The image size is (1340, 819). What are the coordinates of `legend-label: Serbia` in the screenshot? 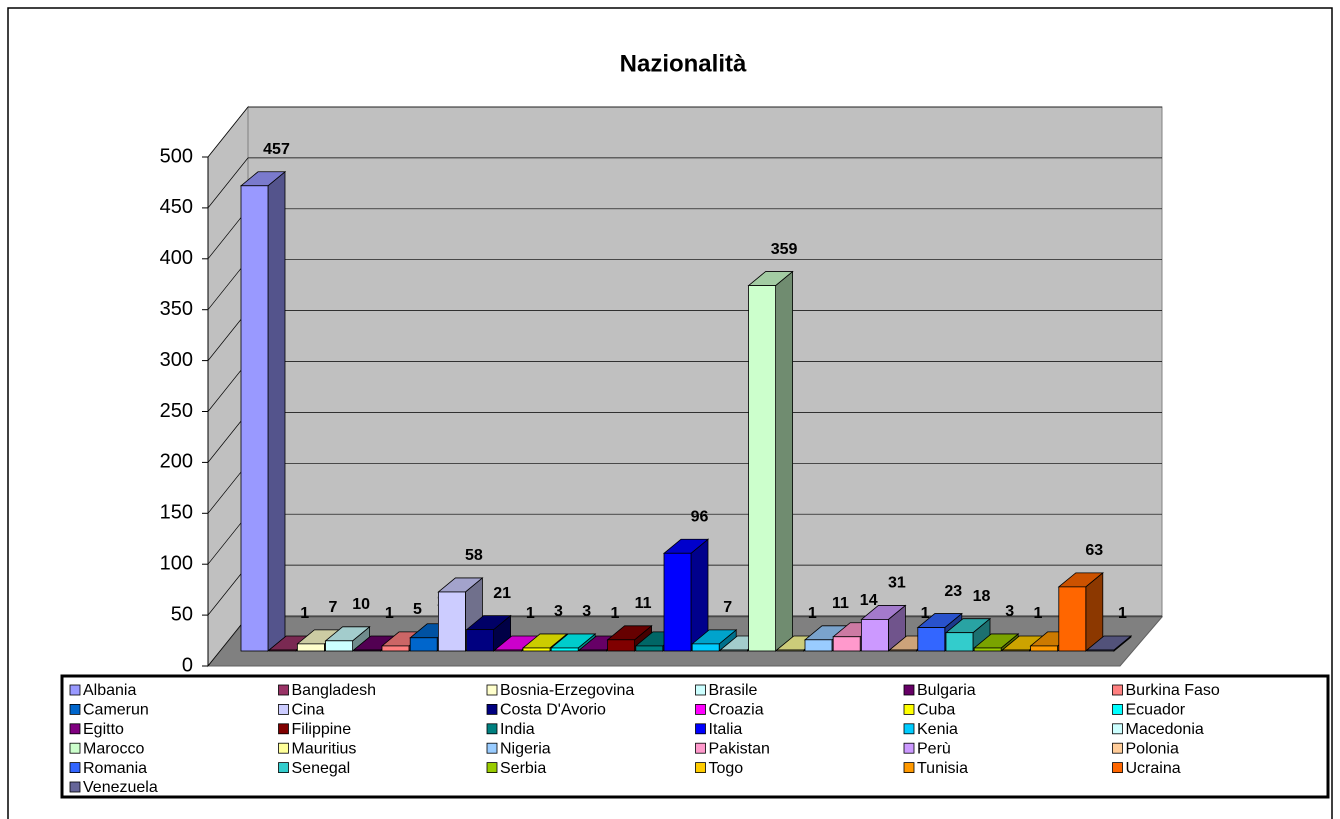 It's located at (523, 768).